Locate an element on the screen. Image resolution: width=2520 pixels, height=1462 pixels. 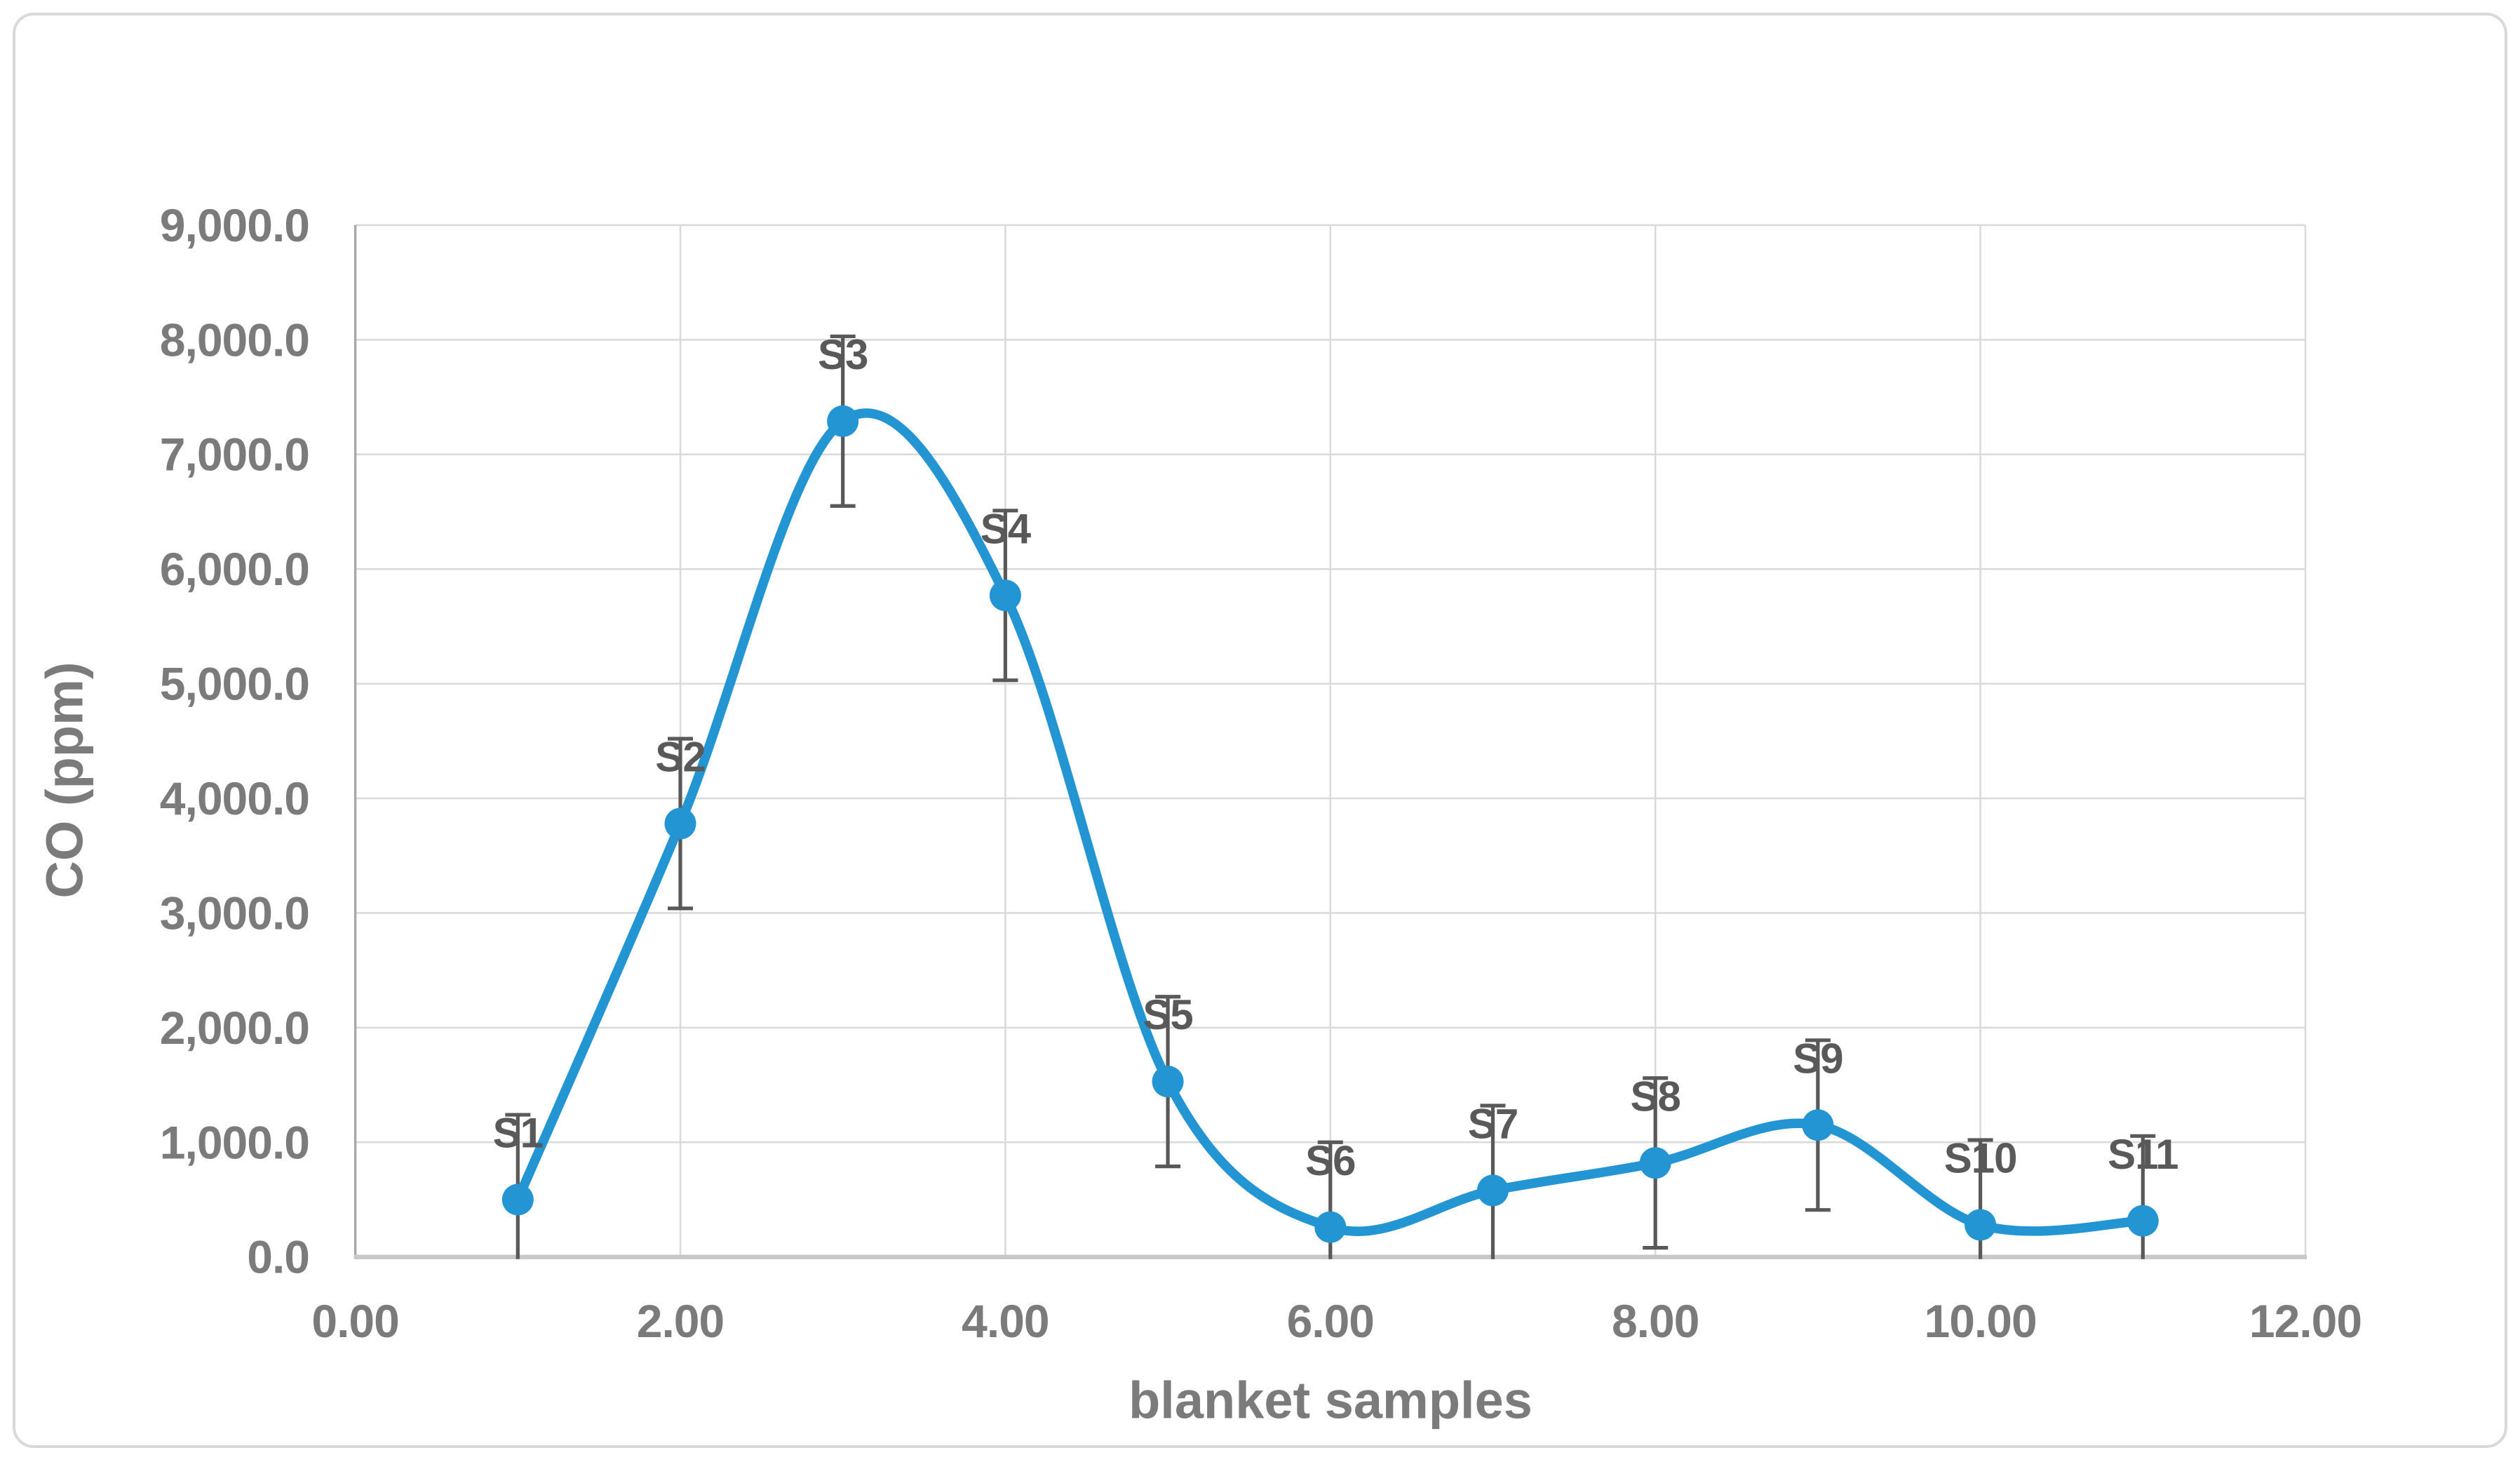
y-tick-label: 6,000.0 is located at coordinates (234, 569).